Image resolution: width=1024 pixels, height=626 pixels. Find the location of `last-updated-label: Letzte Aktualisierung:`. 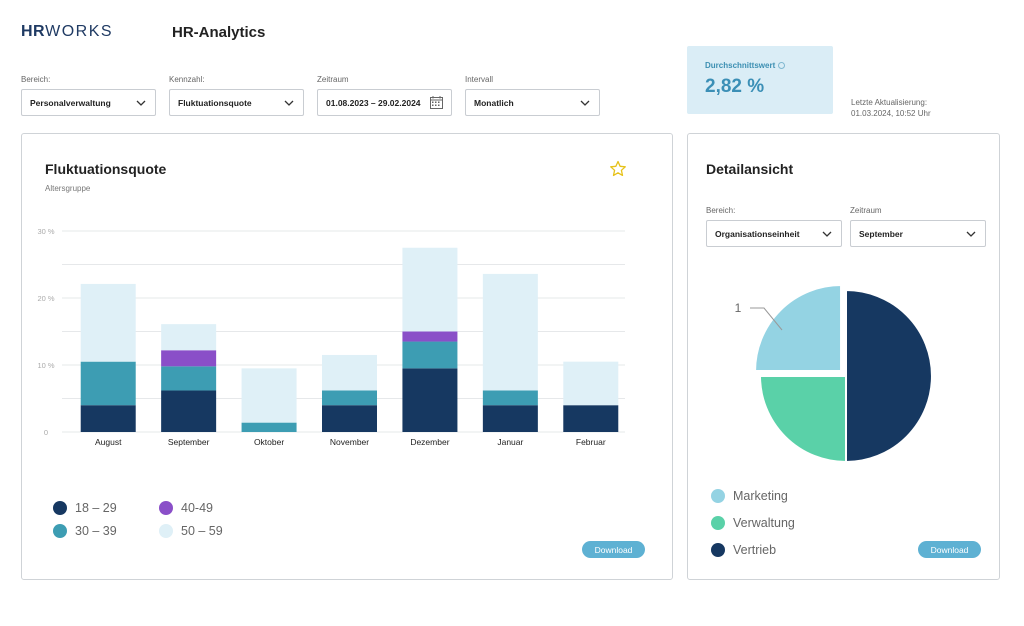

last-updated-label: Letzte Aktualisierung: is located at coordinates (889, 102).